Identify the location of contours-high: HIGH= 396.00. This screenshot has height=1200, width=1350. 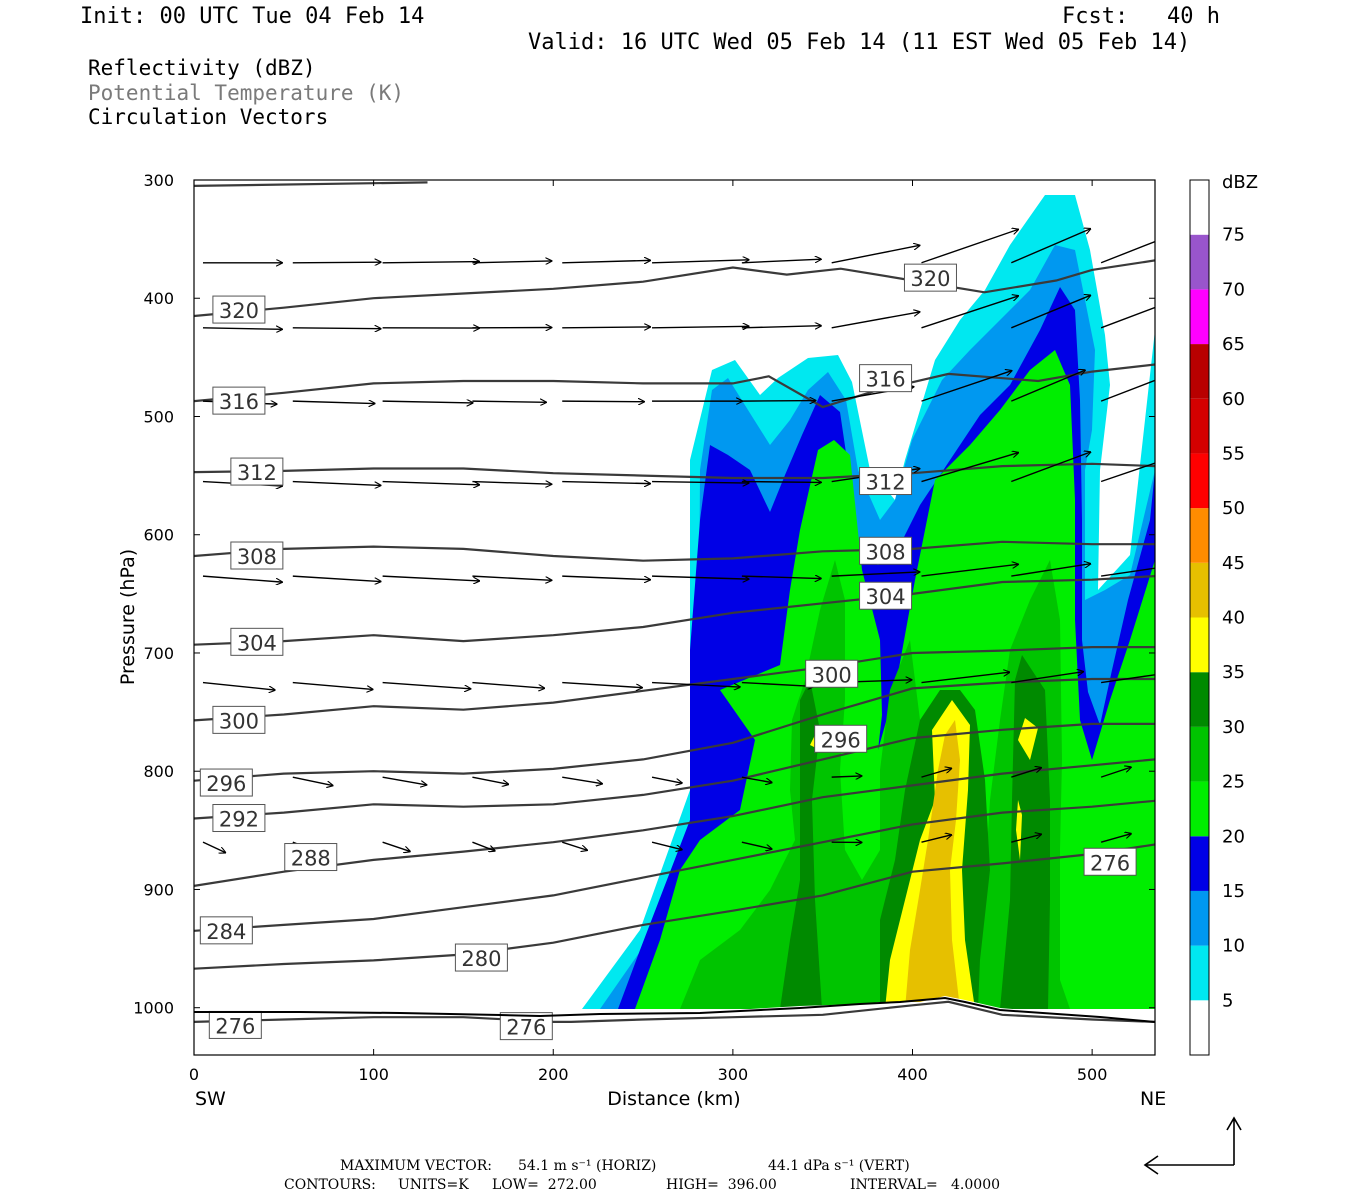
(721, 1185).